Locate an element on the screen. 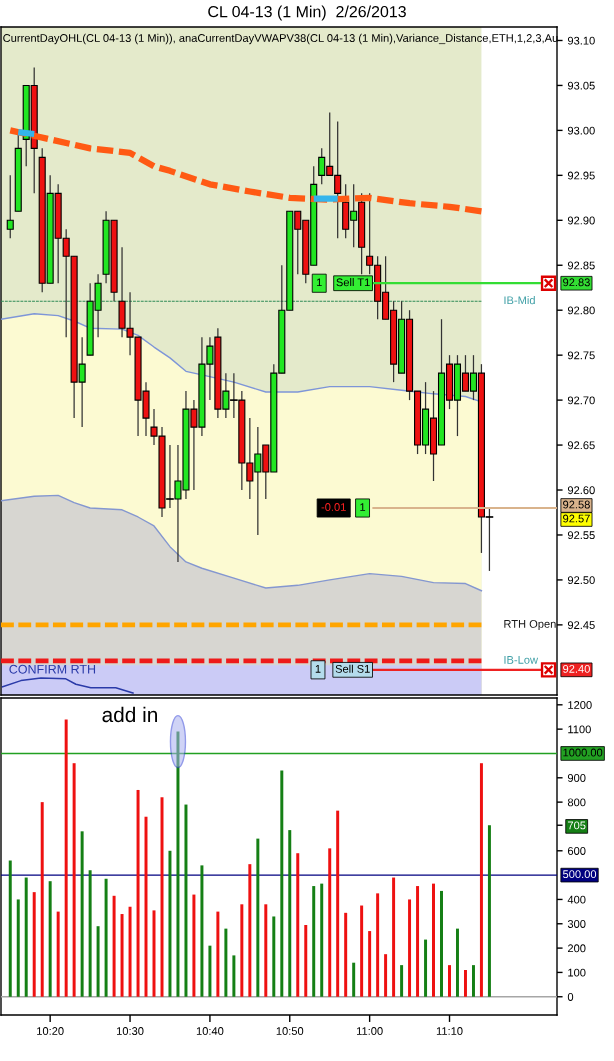  data-label: 92.58 is located at coordinates (576, 504).